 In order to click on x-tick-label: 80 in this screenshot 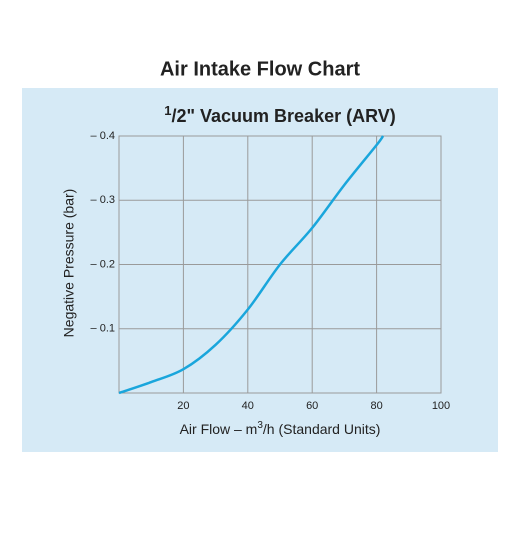, I will do `click(376, 406)`.